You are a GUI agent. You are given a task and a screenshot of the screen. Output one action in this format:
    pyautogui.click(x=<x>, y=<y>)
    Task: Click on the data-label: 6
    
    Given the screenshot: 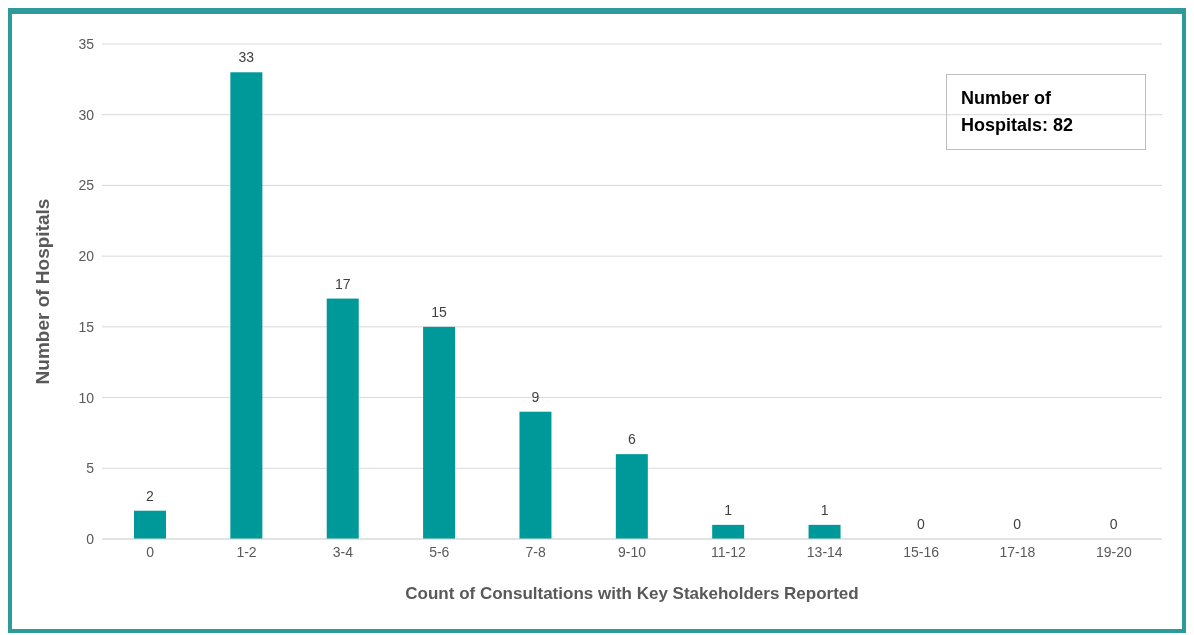 What is the action you would take?
    pyautogui.click(x=631, y=439)
    